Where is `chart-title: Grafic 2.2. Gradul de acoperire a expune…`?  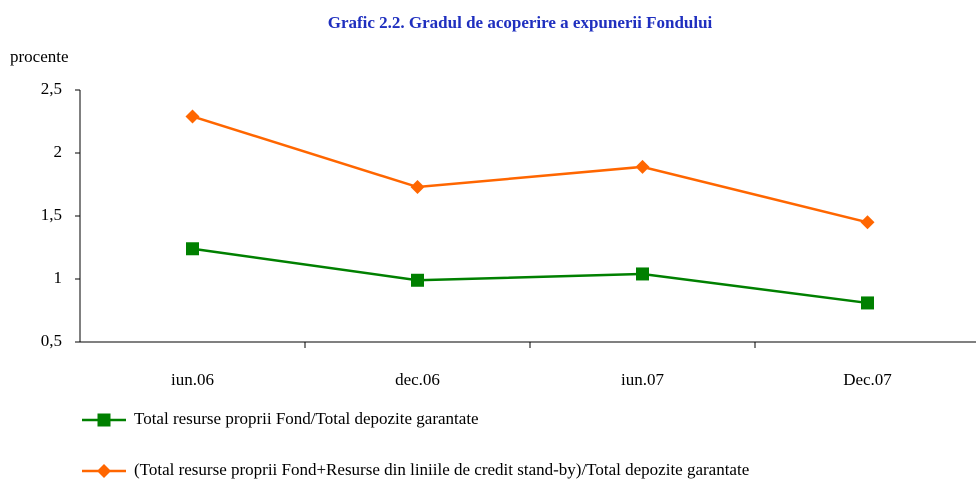 chart-title: Grafic 2.2. Gradul de acoperire a expune… is located at coordinates (520, 22).